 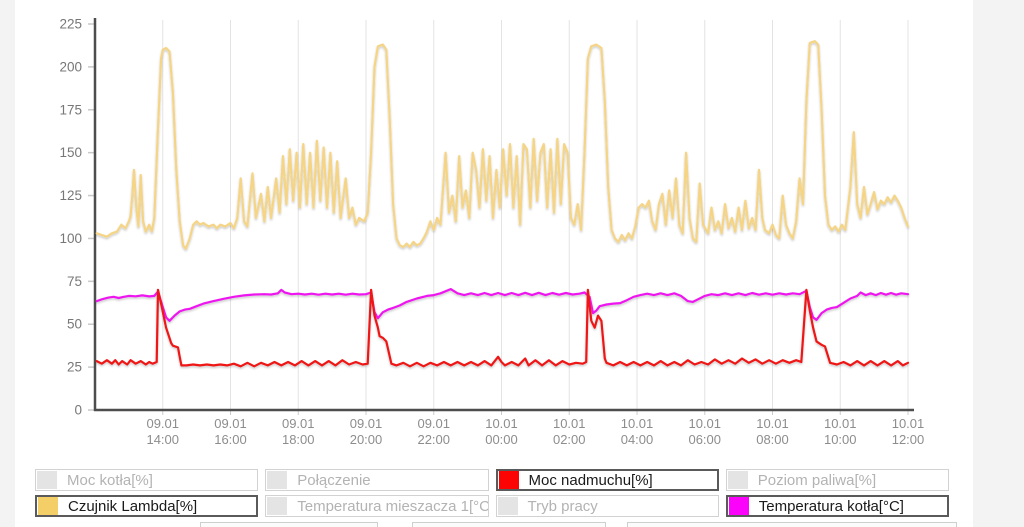 What do you see at coordinates (831, 506) in the screenshot?
I see `legend-button-label: Temperatura kotła[°C]` at bounding box center [831, 506].